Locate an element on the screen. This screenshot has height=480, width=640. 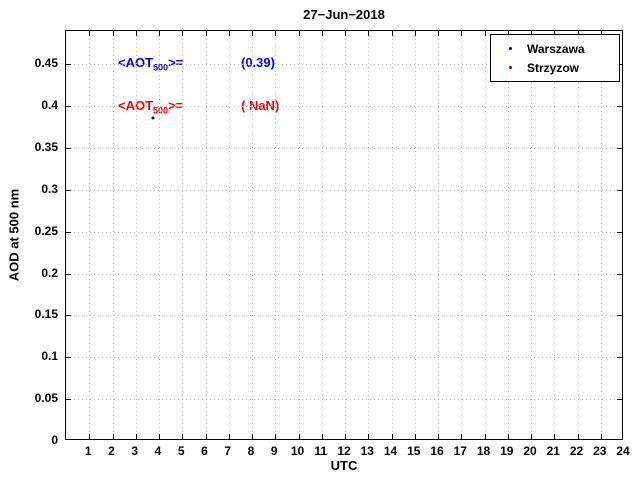
annotation-warszawa-mean: <AOT500>= (0.39) is located at coordinates (196, 64).